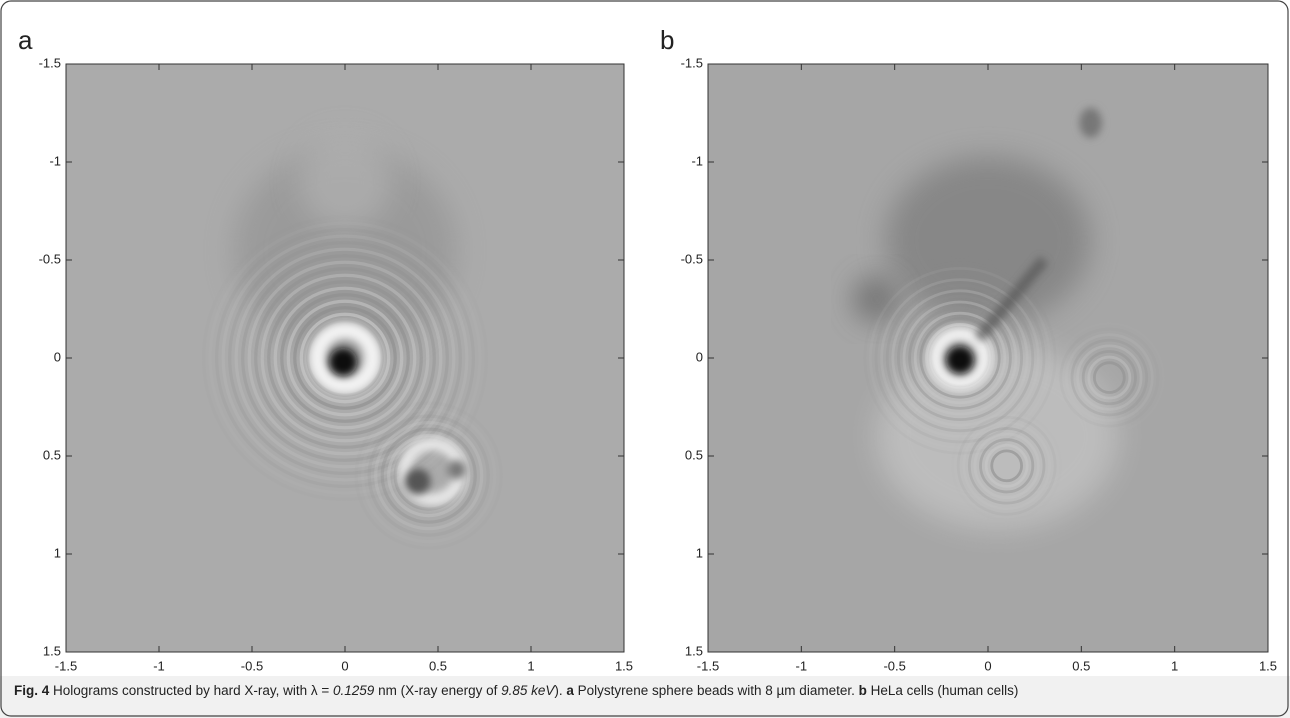 Image resolution: width=1290 pixels, height=718 pixels. Describe the element at coordinates (25, 40) in the screenshot. I see `panel-label: a` at that location.